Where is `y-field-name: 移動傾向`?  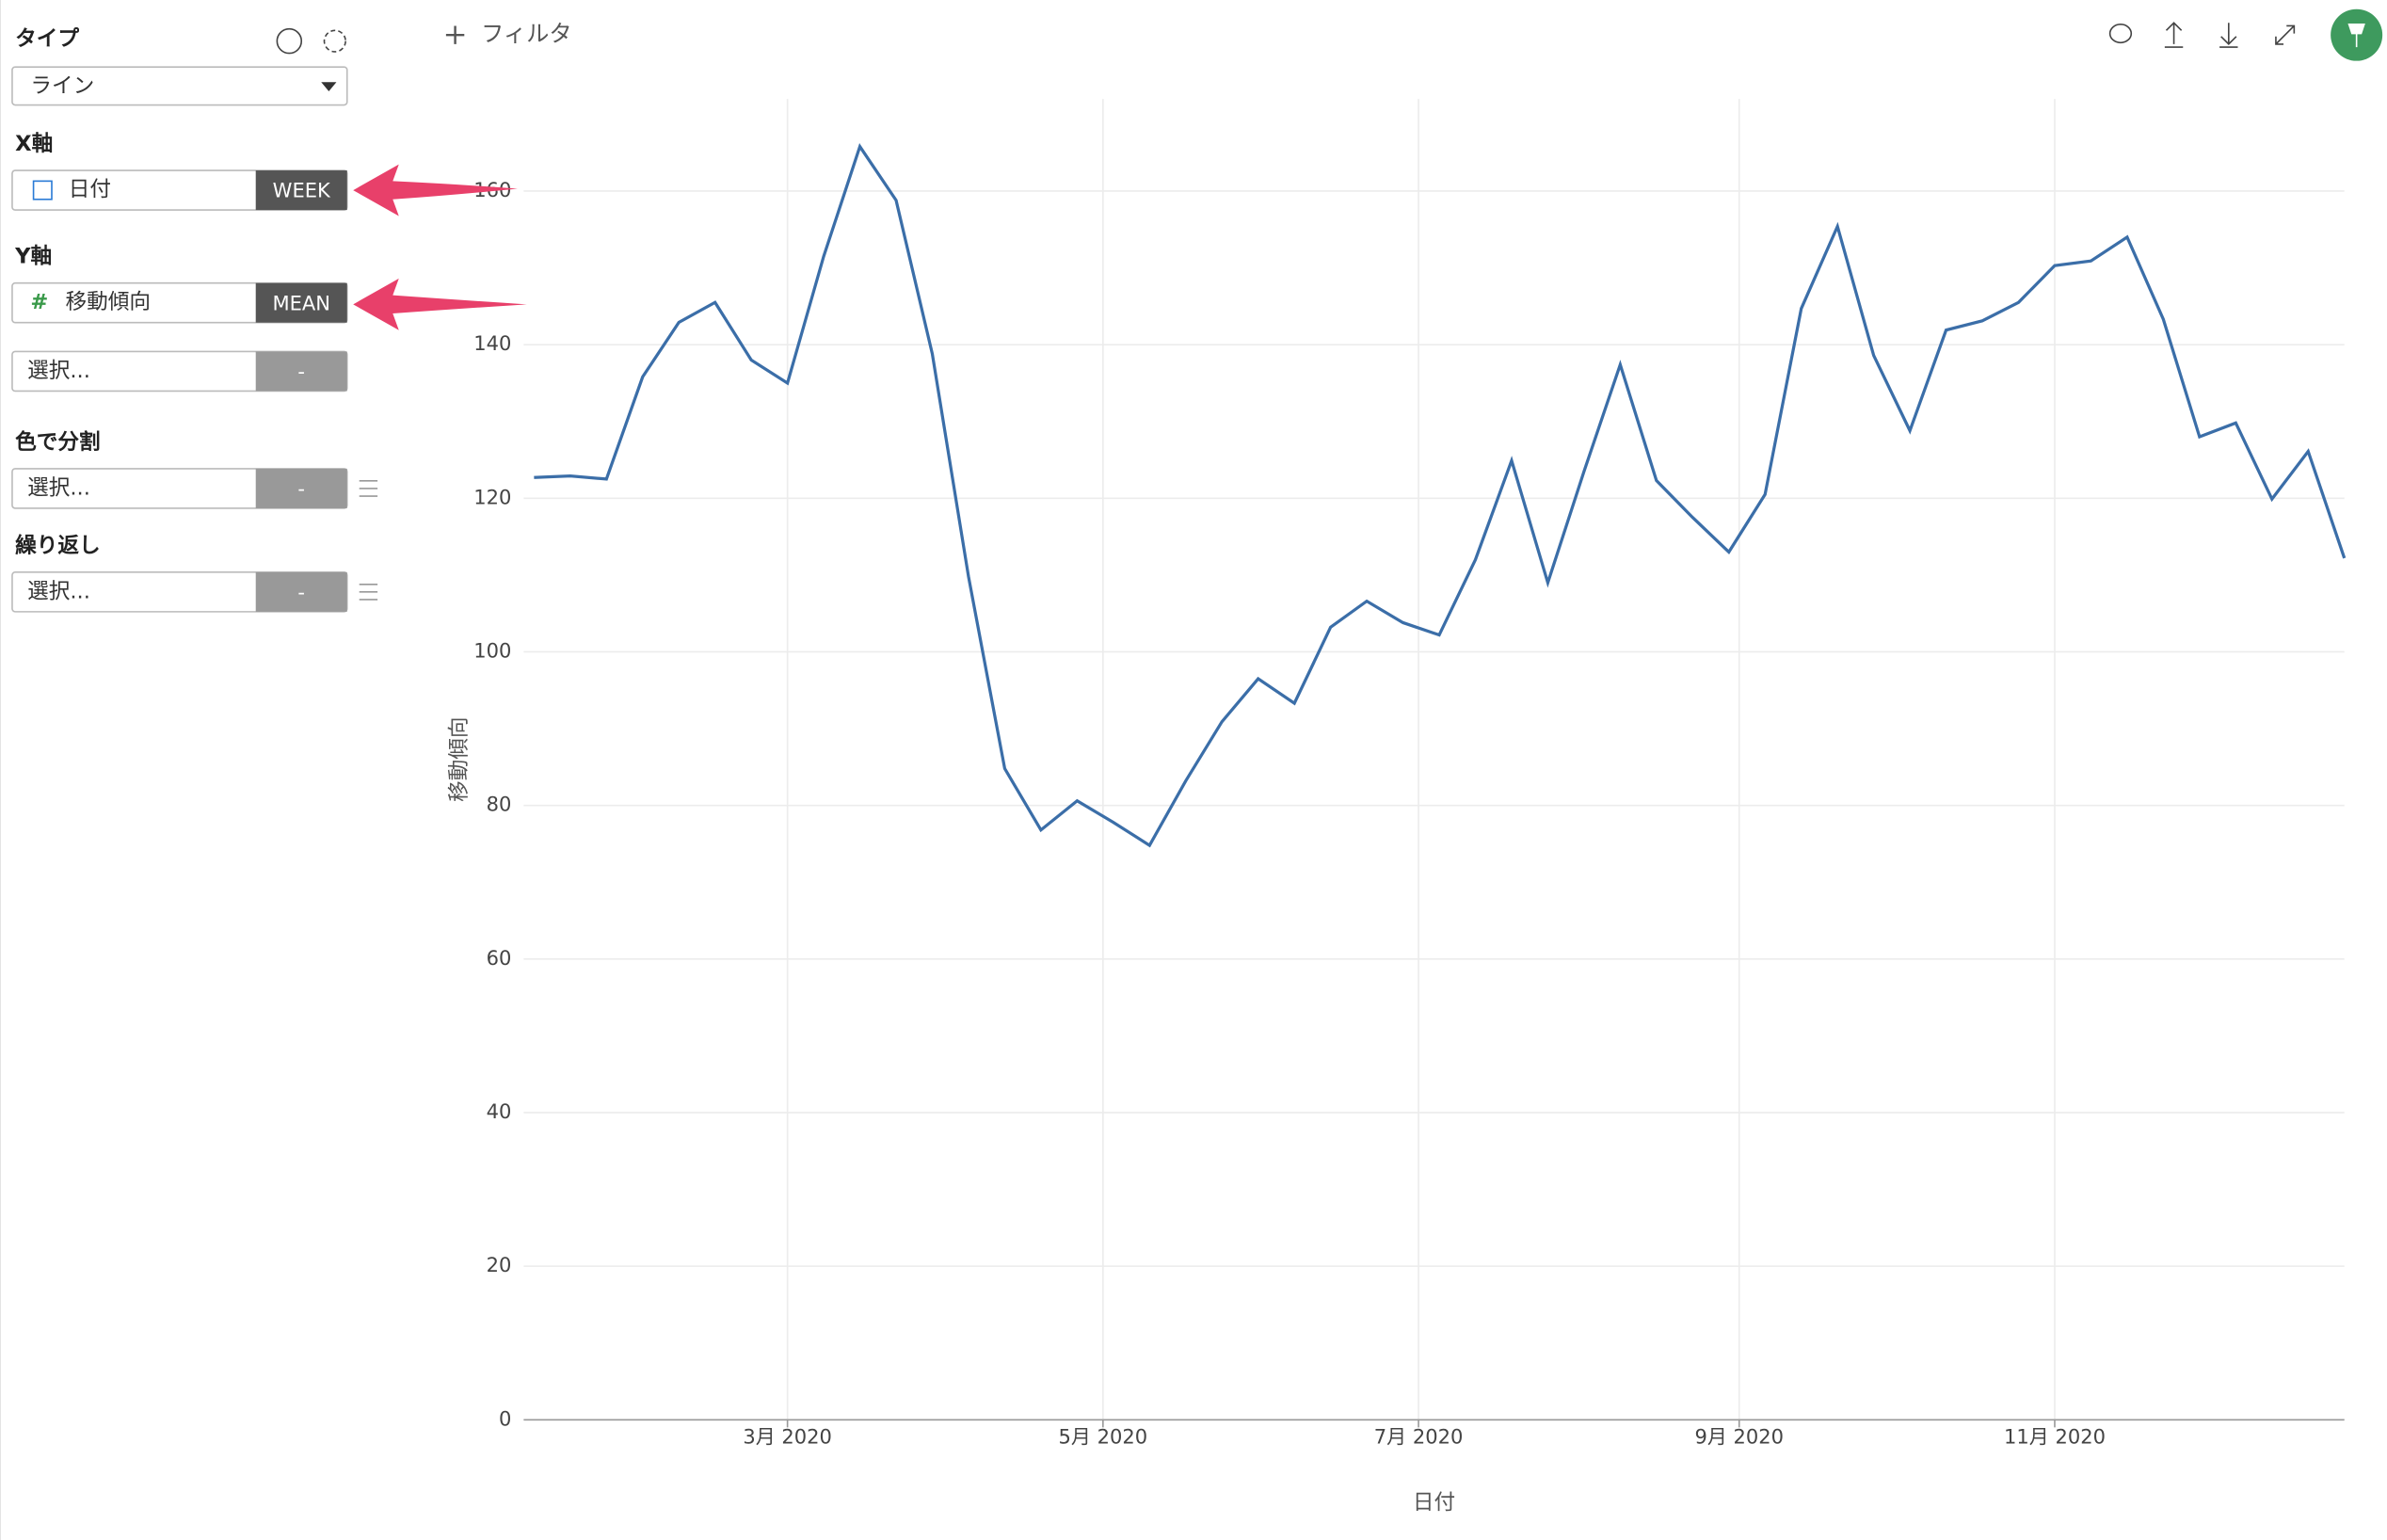 y-field-name: 移動傾向 is located at coordinates (109, 302).